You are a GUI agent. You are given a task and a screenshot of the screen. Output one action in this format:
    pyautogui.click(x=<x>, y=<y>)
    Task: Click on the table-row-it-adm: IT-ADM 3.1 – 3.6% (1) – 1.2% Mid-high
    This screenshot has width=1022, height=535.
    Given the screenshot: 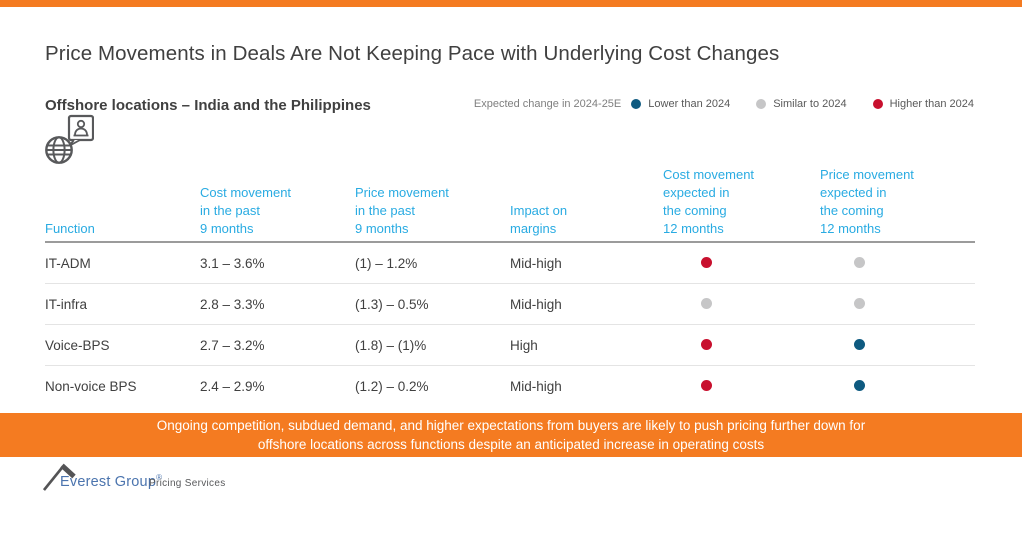 What is the action you would take?
    pyautogui.click(x=510, y=263)
    